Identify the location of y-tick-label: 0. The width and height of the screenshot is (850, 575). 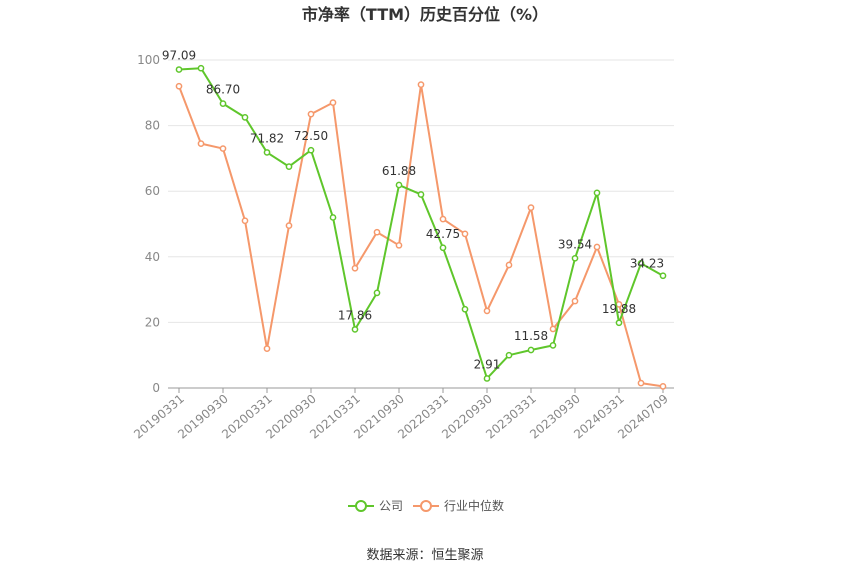
(156, 388).